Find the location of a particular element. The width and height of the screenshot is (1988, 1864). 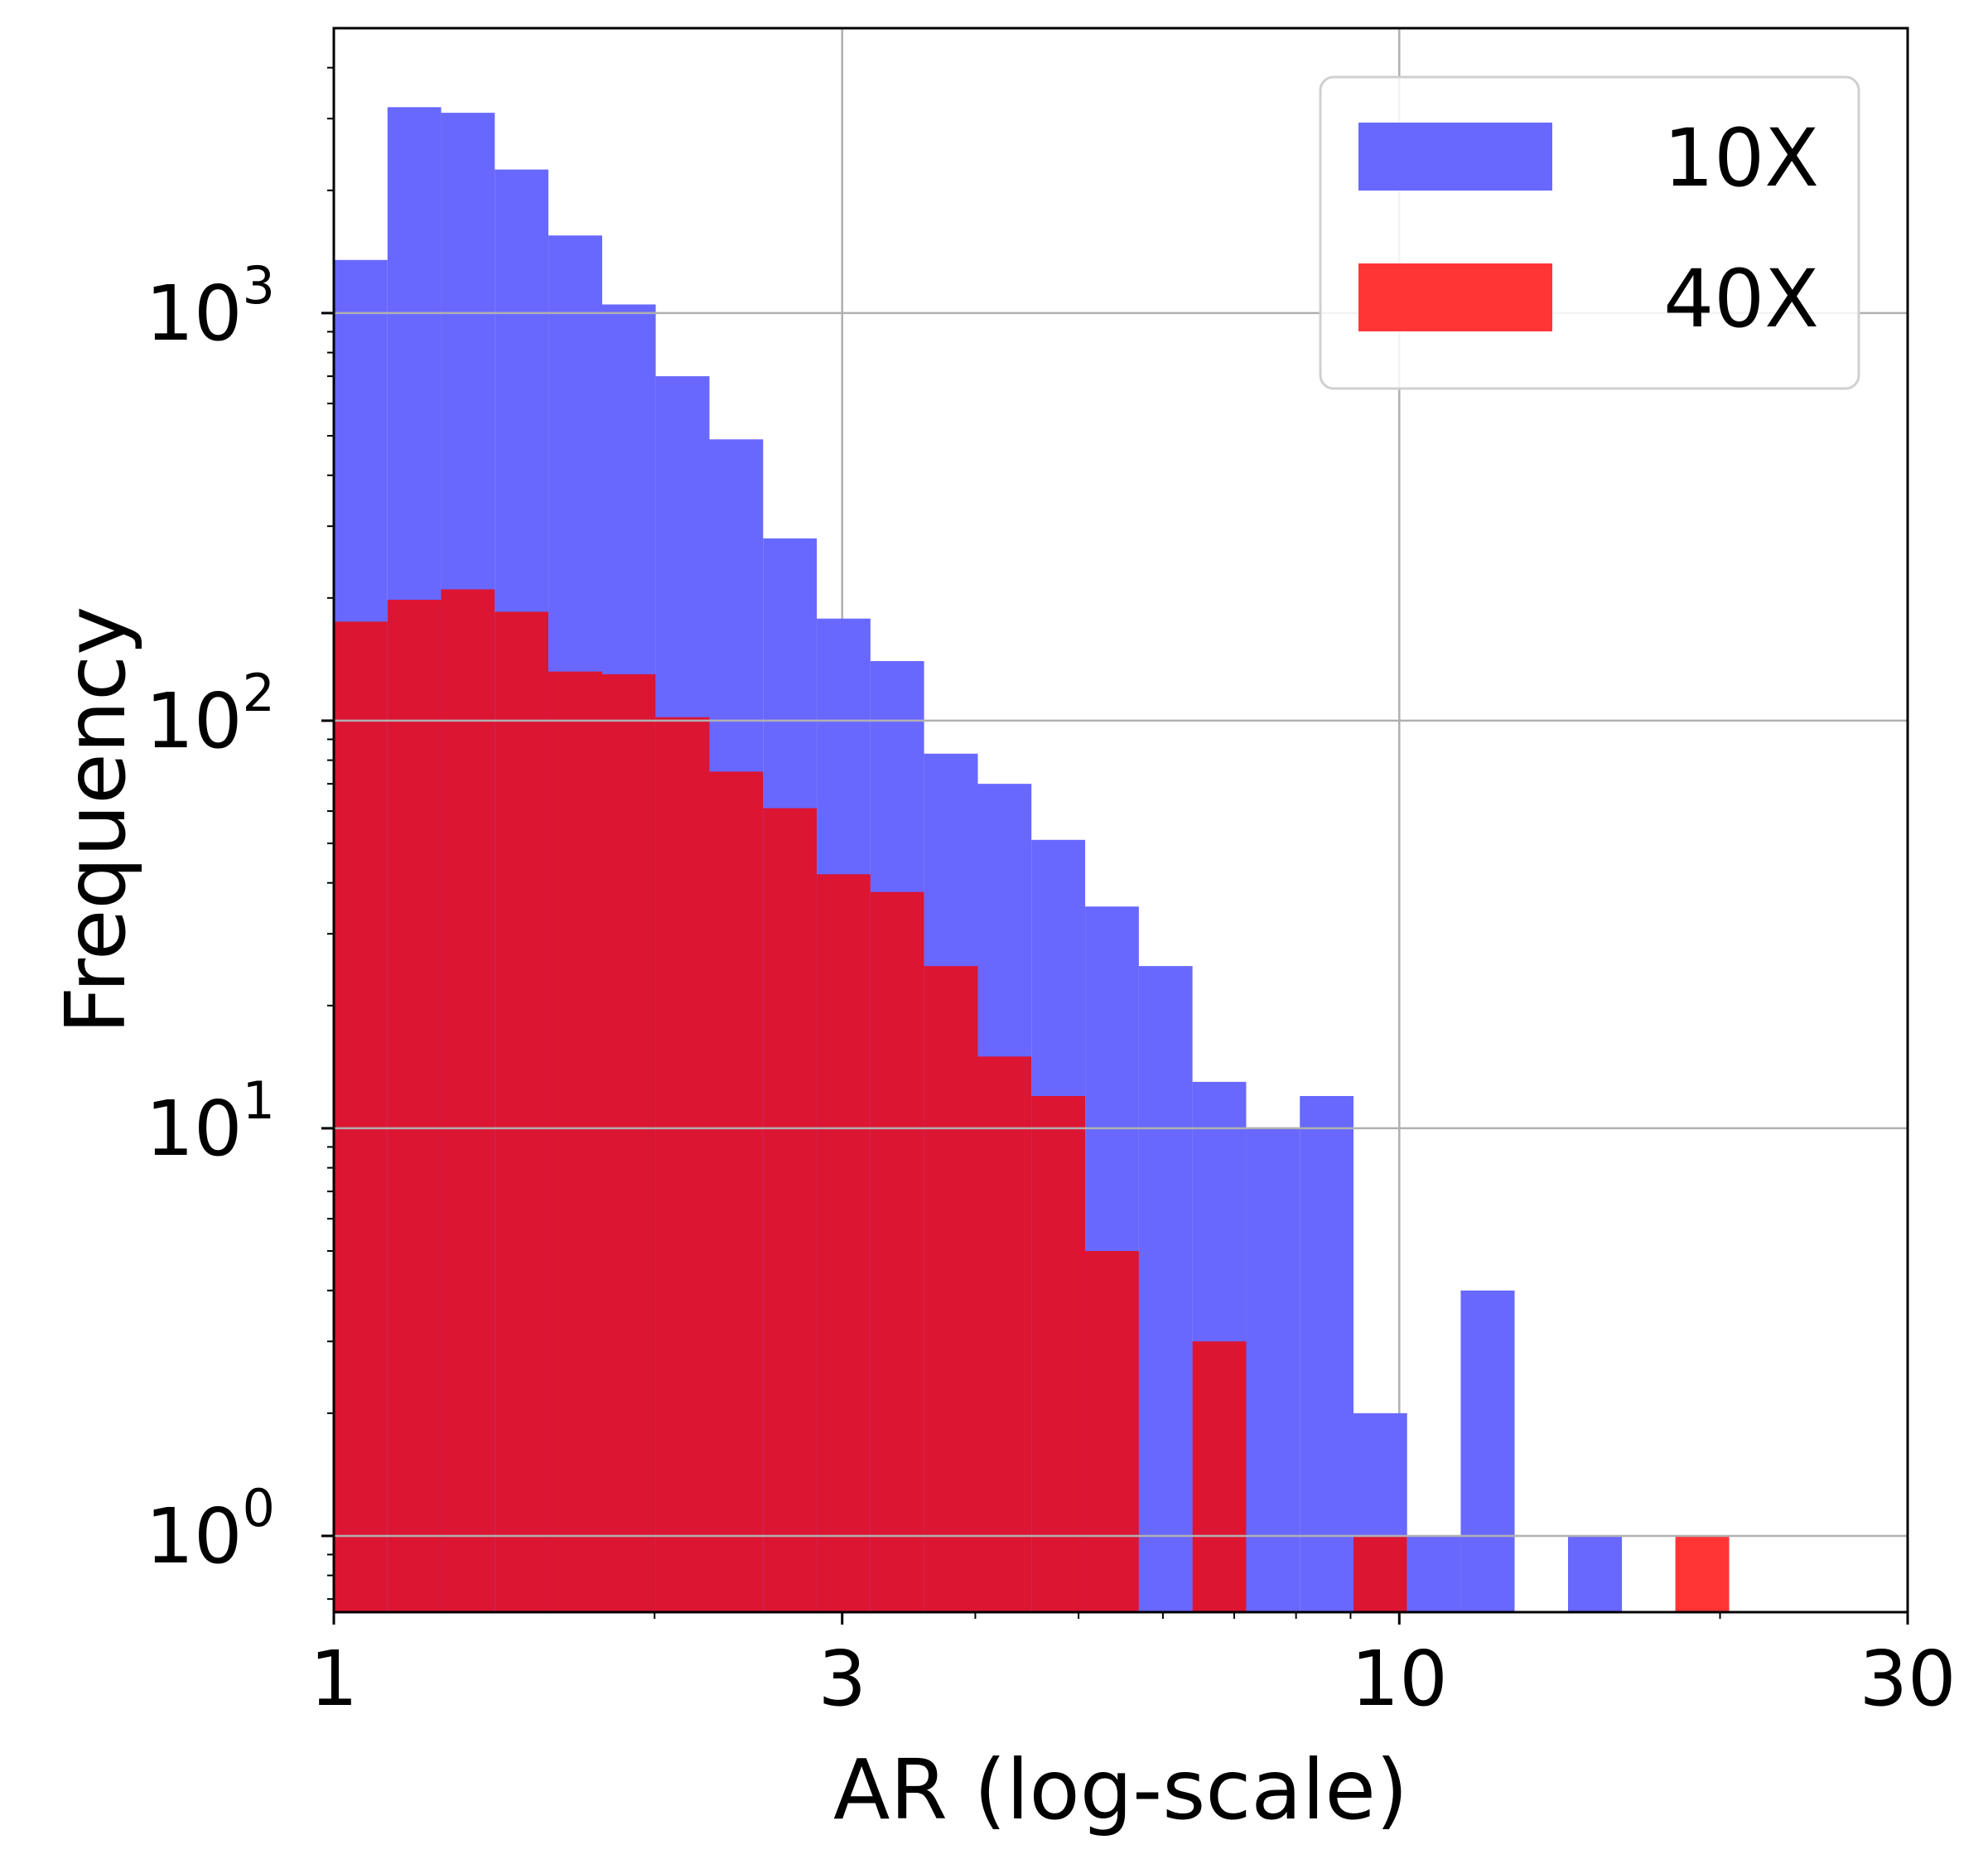

y-tick-label: 10¹ is located at coordinates (210, 1121).